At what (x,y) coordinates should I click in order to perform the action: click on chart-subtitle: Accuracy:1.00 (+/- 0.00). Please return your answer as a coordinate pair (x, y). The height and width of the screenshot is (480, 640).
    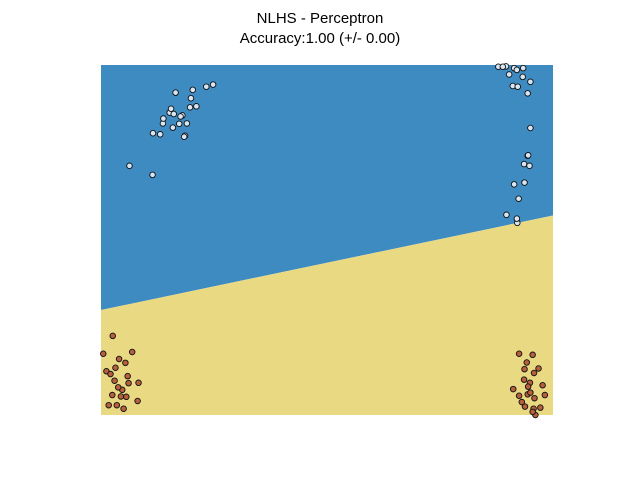
    Looking at the image, I should click on (320, 38).